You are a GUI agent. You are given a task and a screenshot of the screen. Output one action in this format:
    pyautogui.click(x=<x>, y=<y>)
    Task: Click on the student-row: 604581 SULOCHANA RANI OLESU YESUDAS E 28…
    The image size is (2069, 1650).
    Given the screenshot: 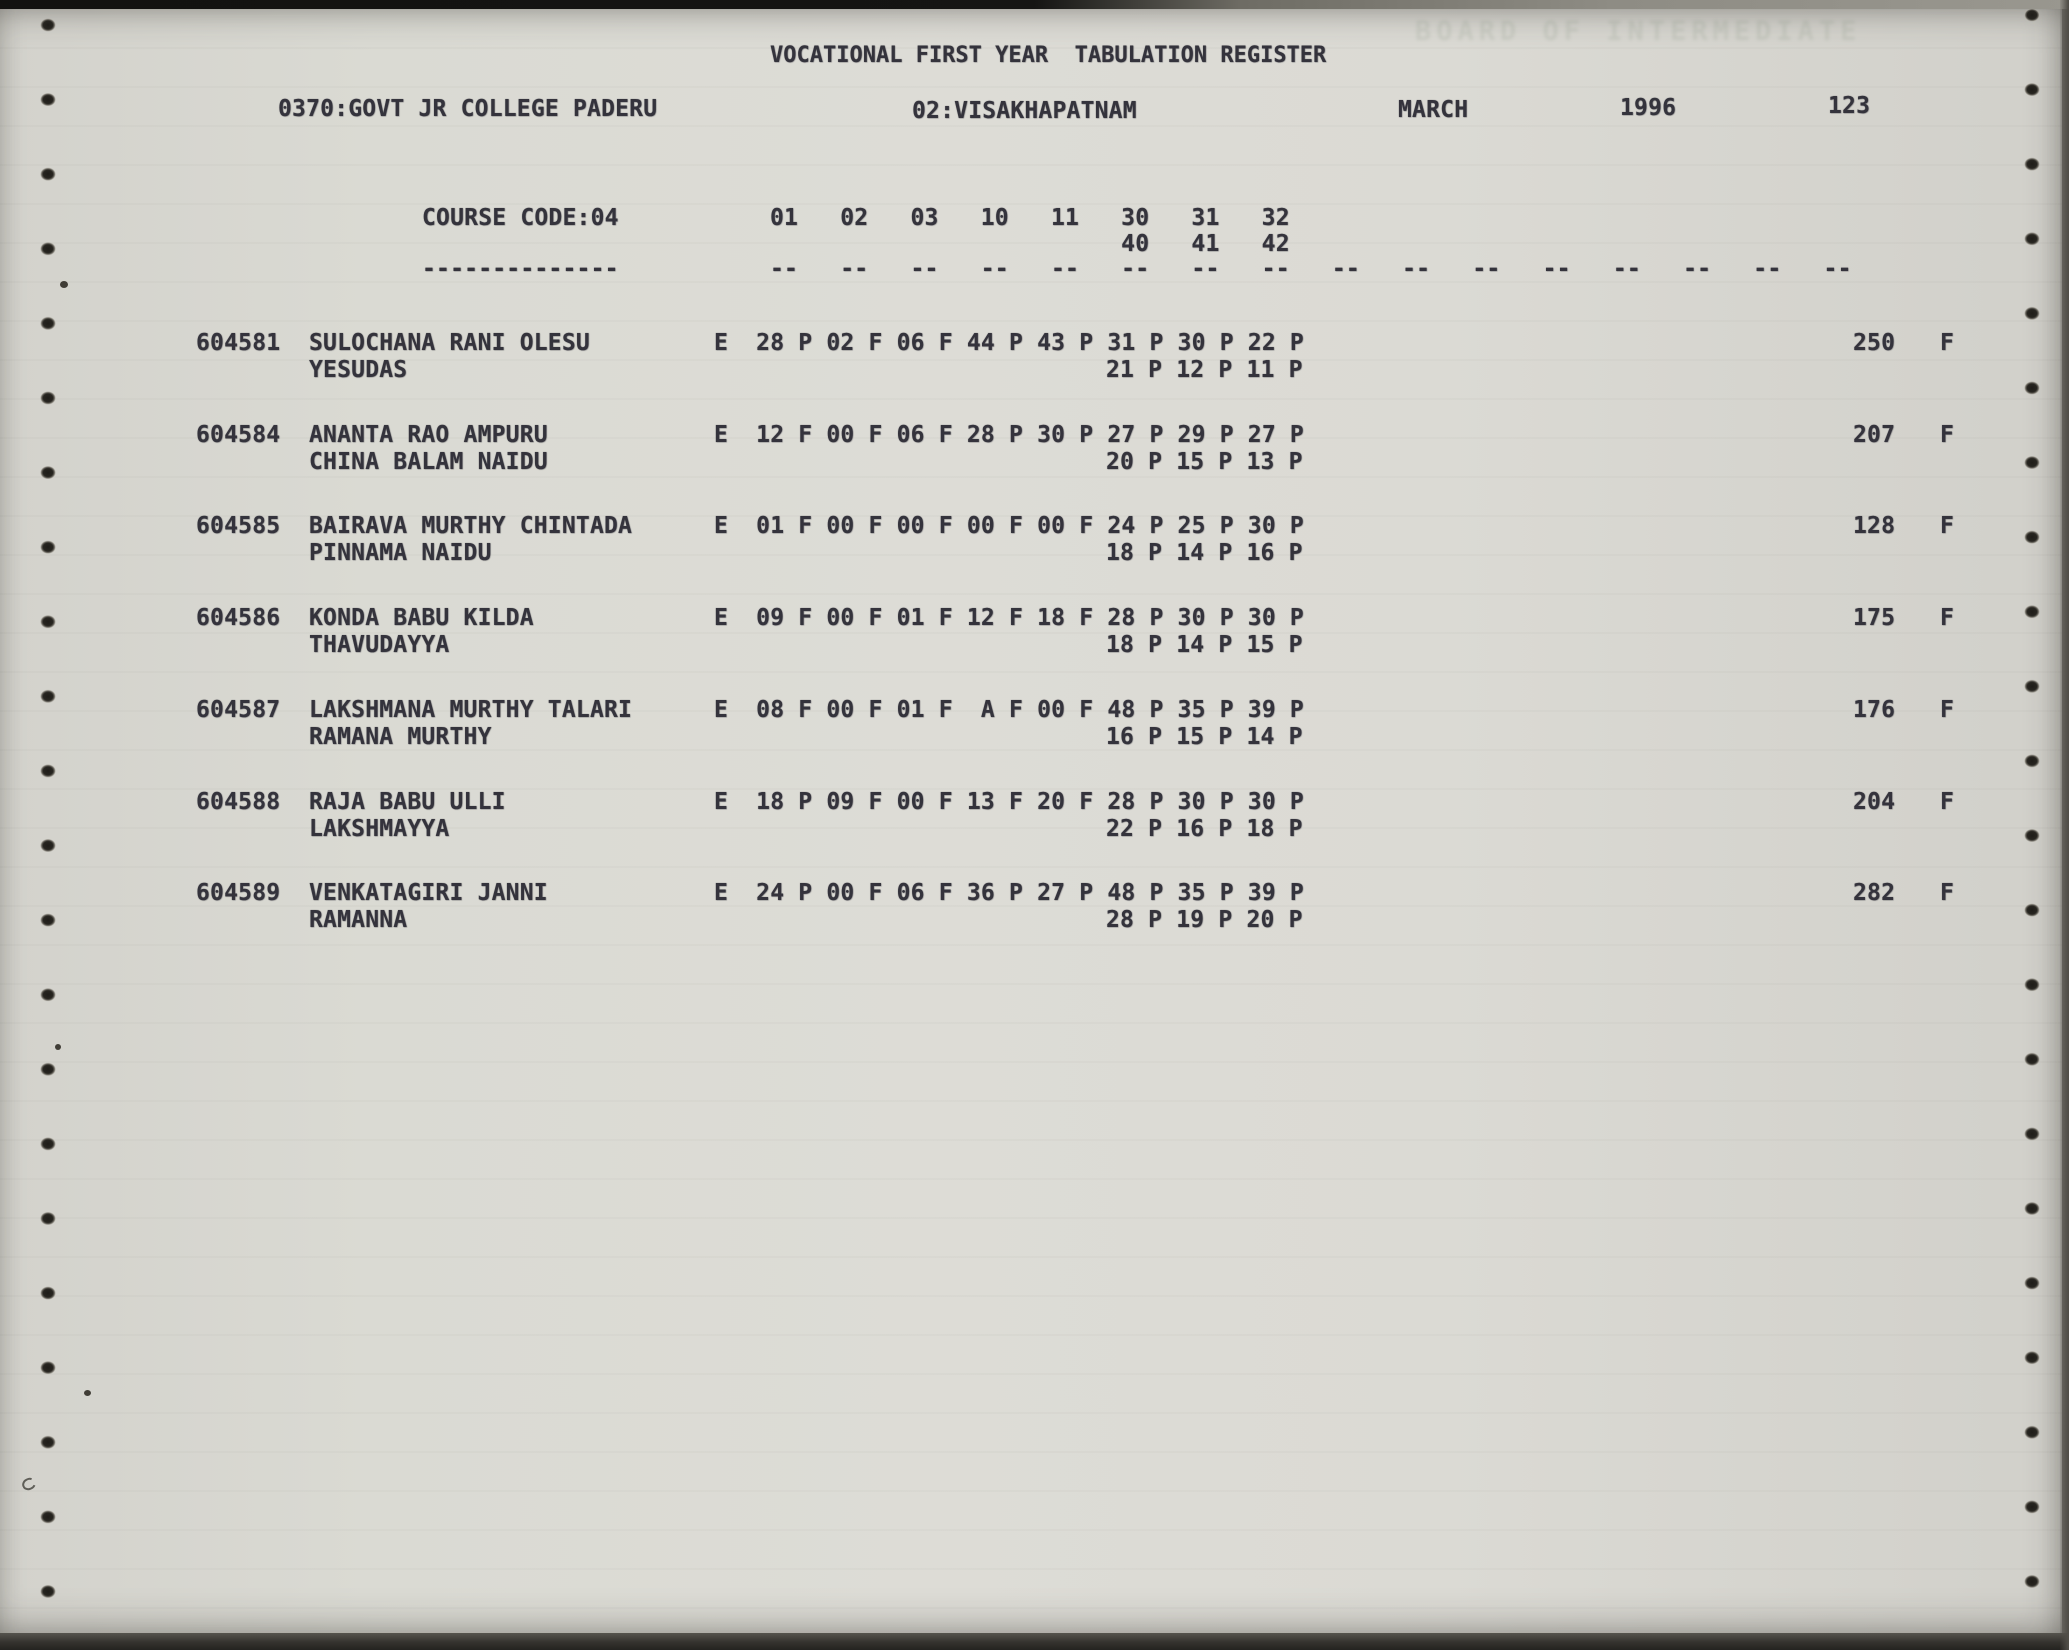 What is the action you would take?
    pyautogui.click(x=1034, y=358)
    